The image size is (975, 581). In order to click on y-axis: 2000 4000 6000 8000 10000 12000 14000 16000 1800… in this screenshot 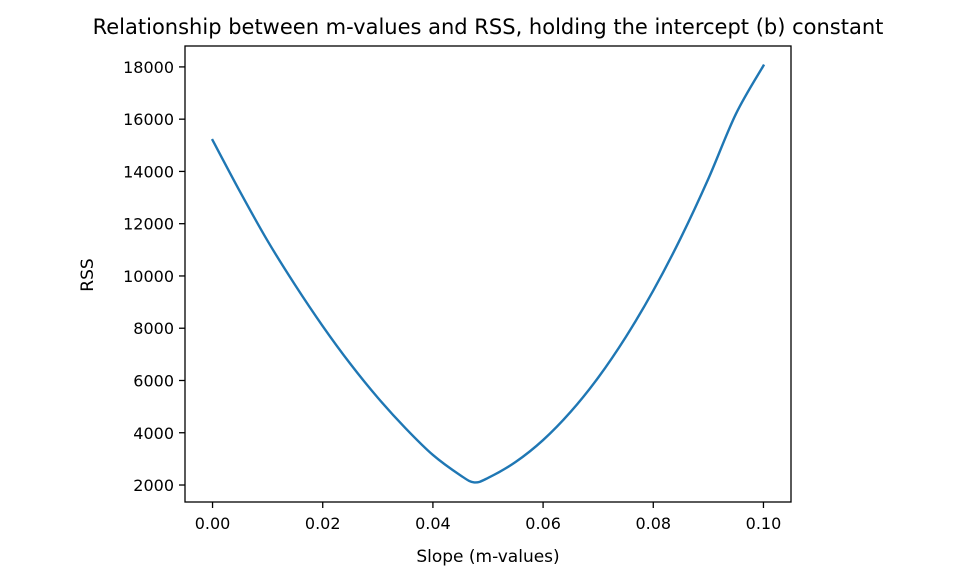, I will do `click(154, 276)`.